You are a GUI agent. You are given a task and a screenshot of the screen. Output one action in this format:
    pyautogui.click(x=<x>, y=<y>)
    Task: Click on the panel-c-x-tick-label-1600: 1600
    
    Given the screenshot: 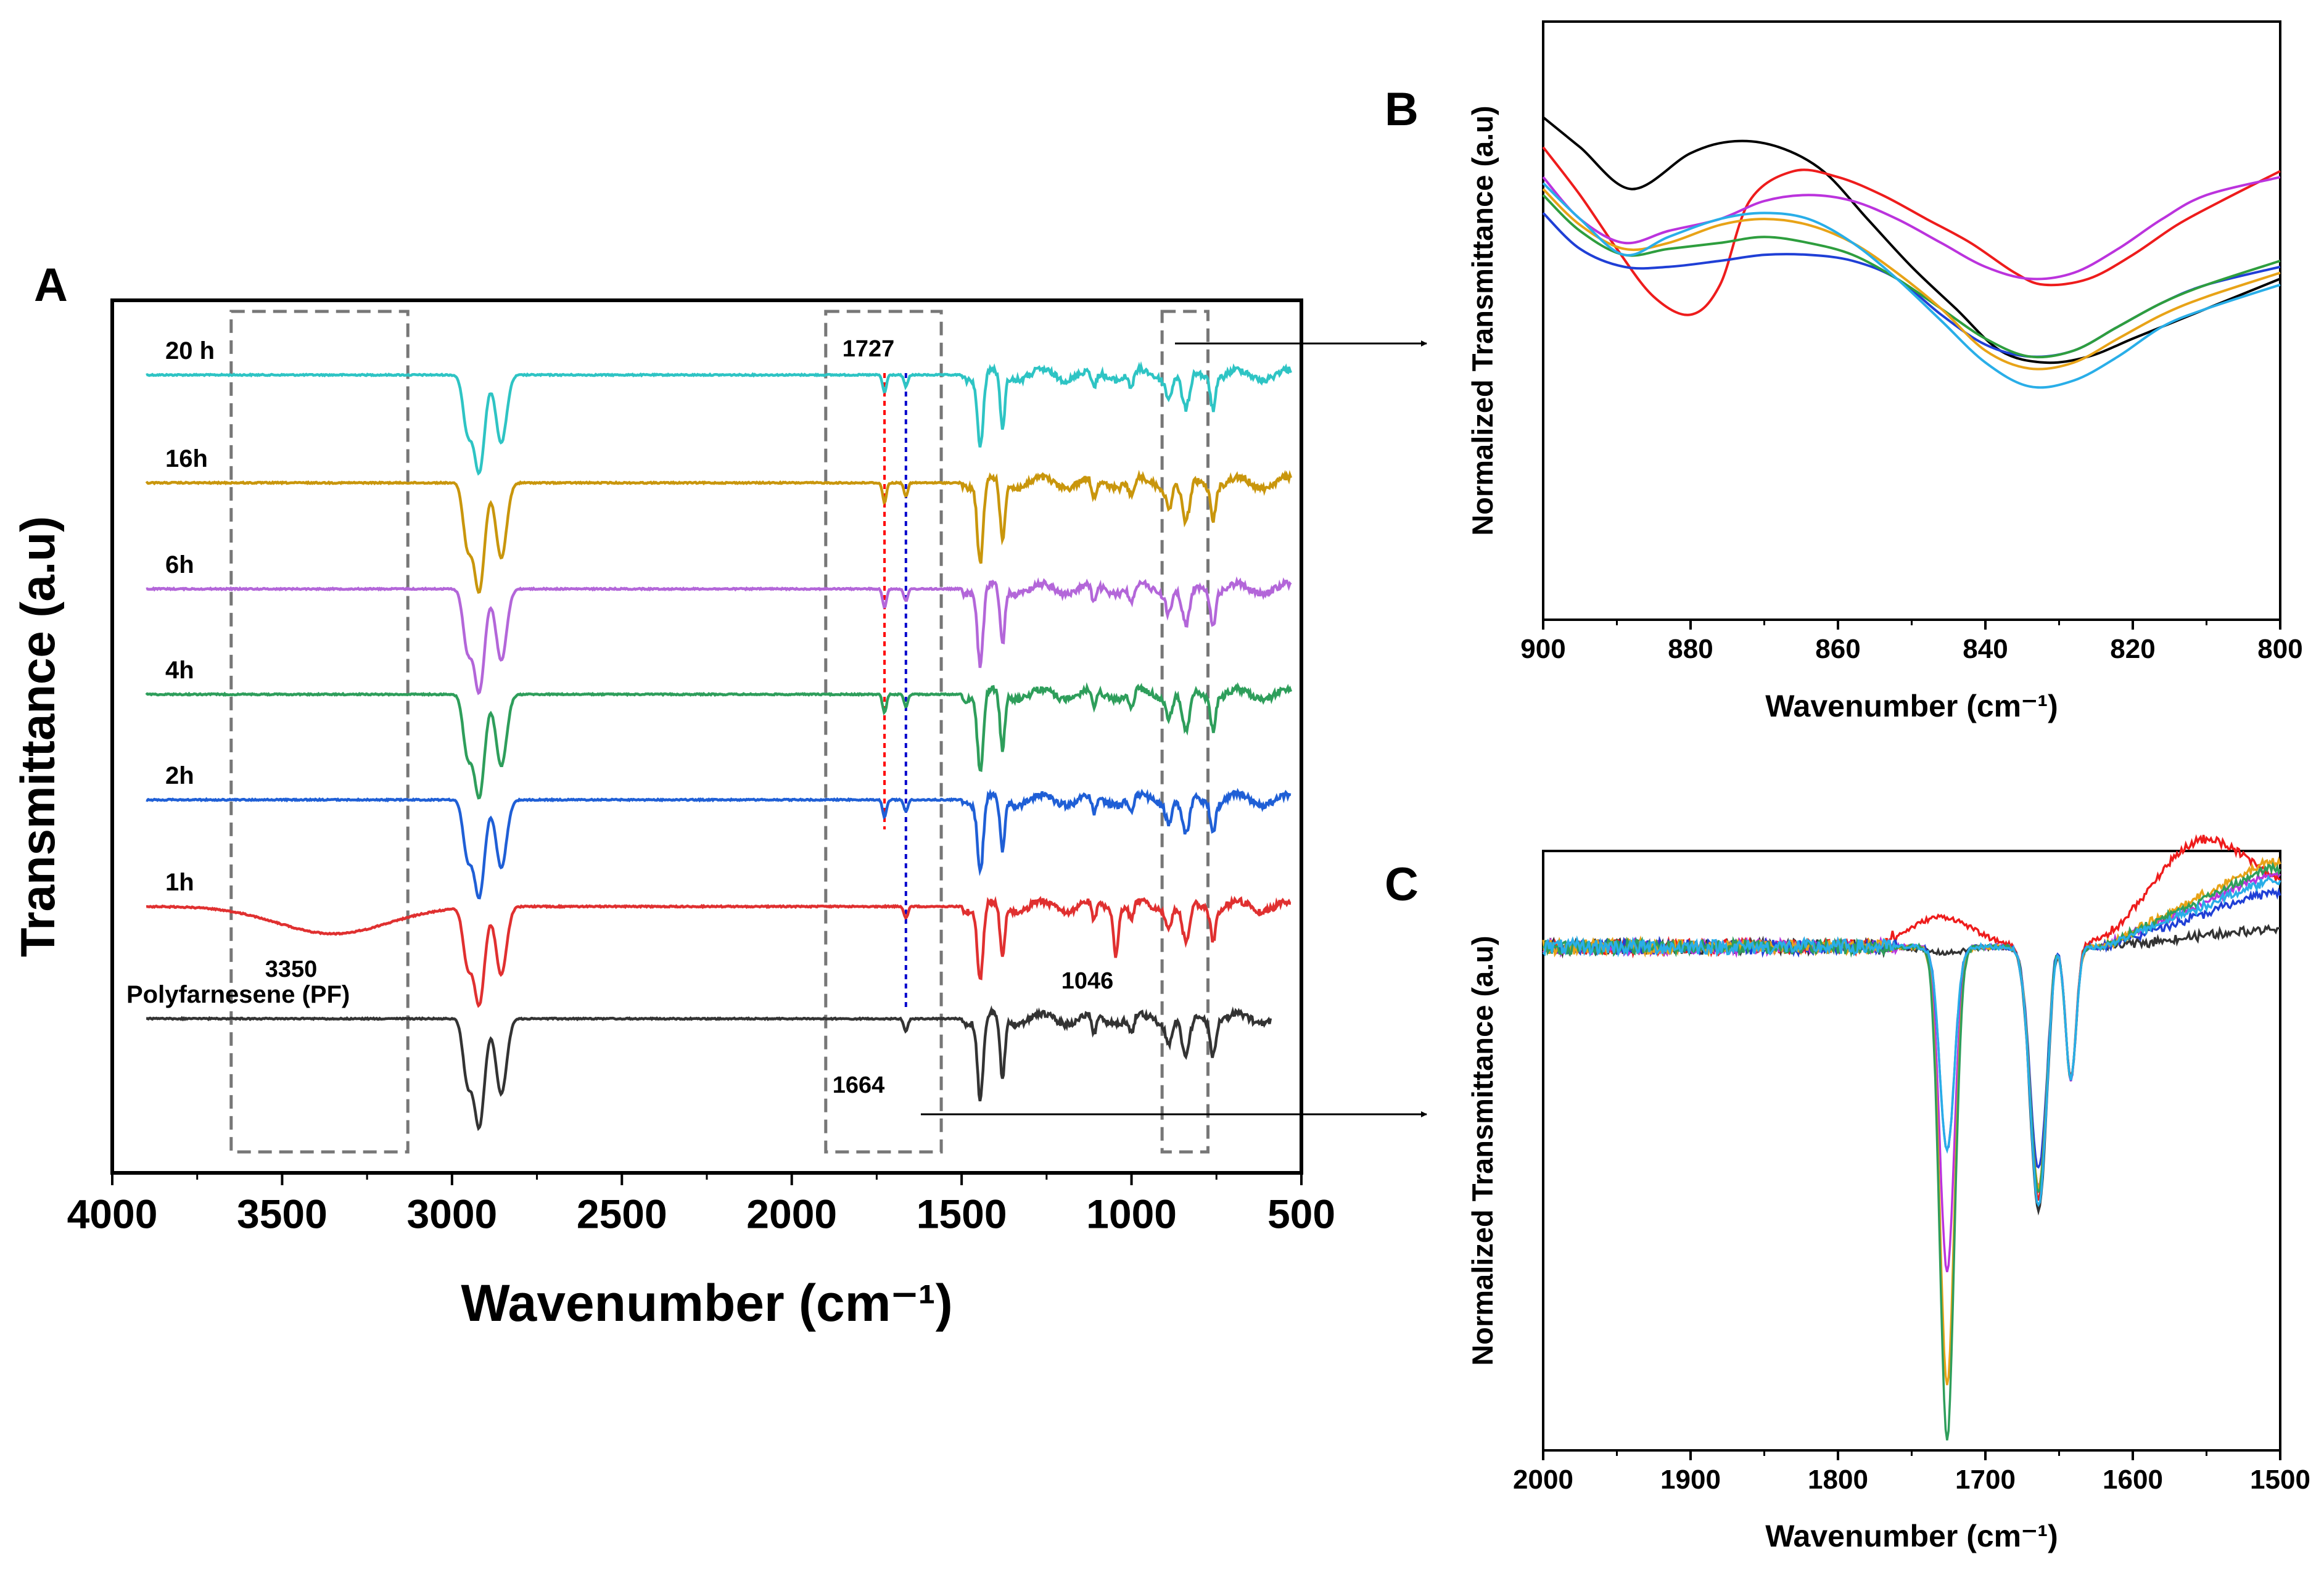 What is the action you would take?
    pyautogui.click(x=2133, y=1480)
    